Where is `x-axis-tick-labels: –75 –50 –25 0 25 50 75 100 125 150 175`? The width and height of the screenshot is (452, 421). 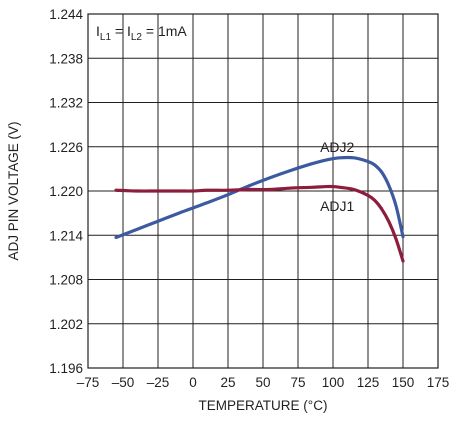 x-axis-tick-labels: –75 –50 –25 0 25 50 75 100 125 150 175 is located at coordinates (263, 382).